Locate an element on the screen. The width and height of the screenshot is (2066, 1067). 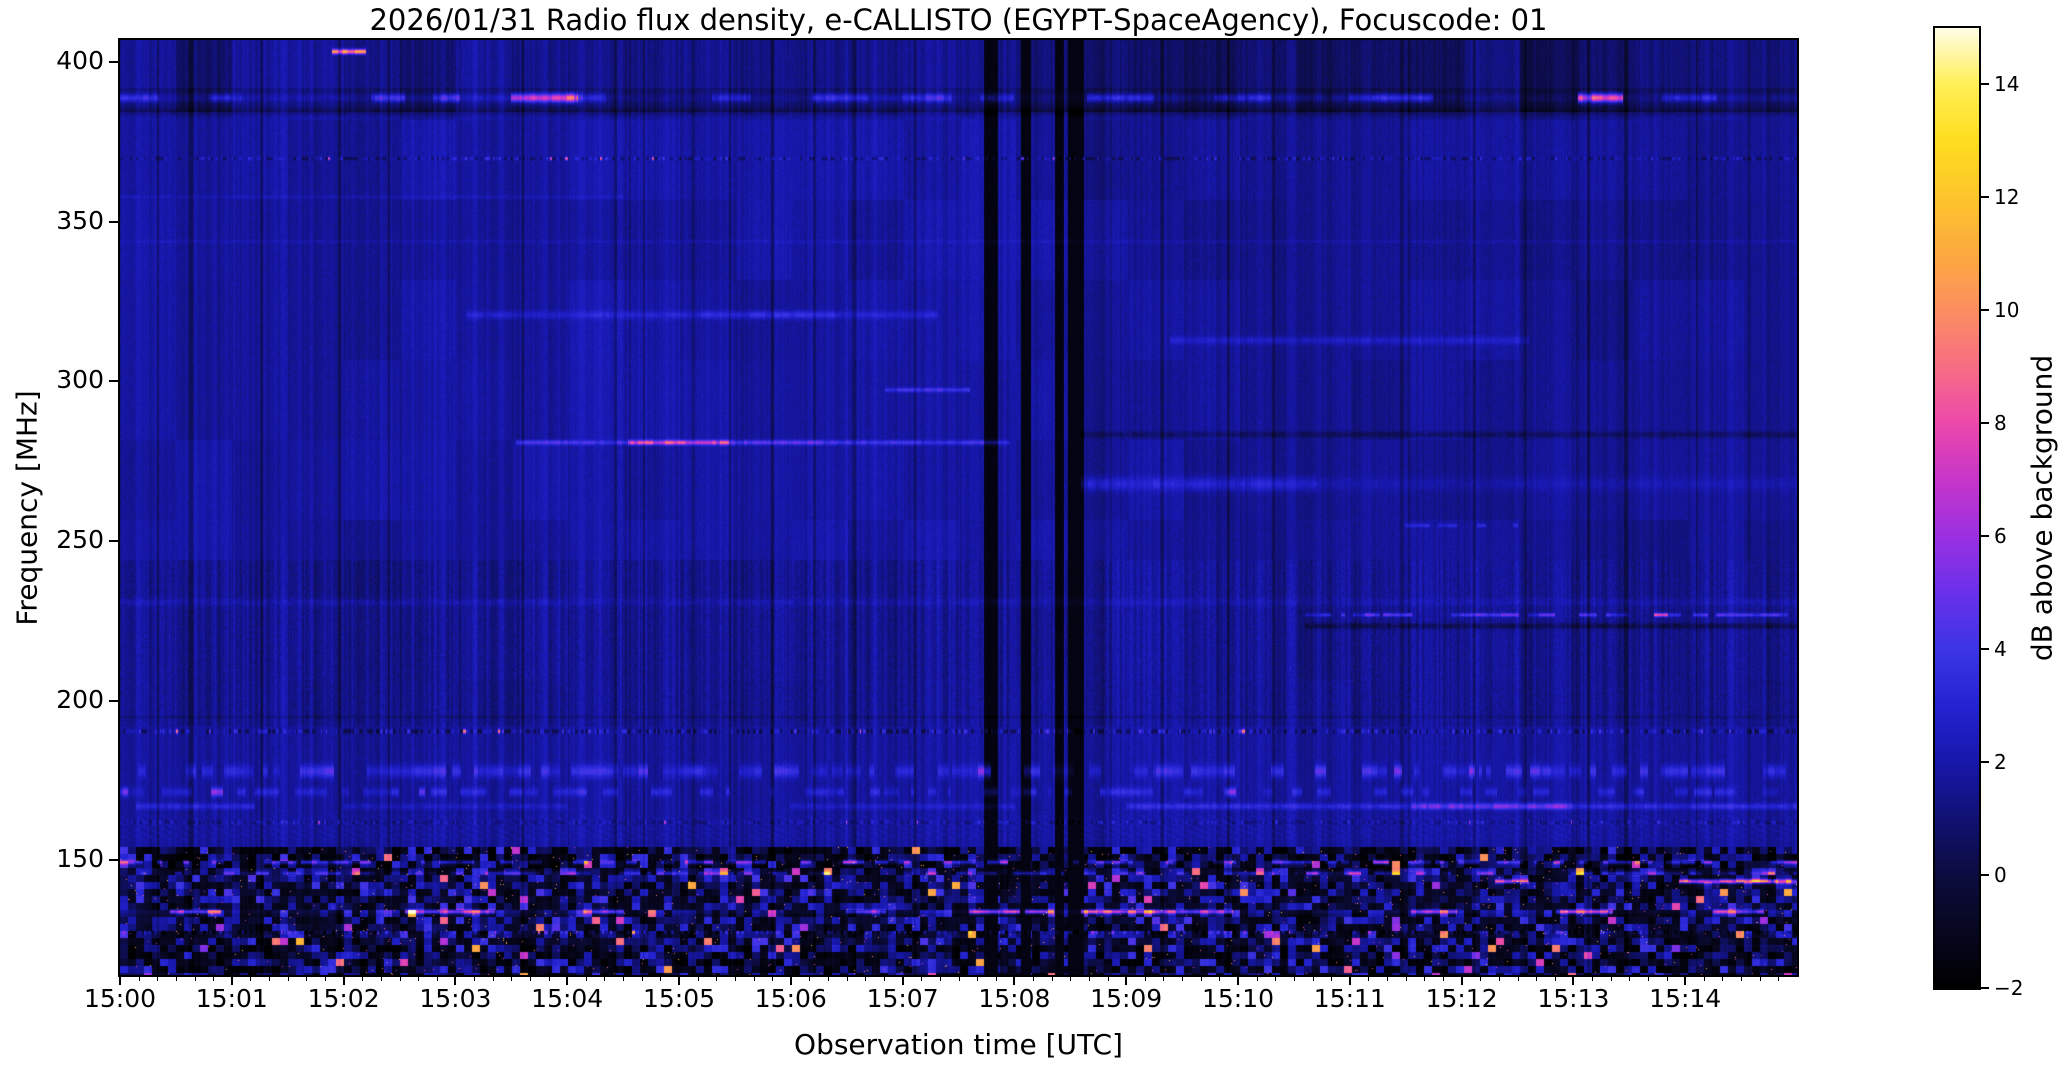
y-tick-label: 250 is located at coordinates (80, 539).